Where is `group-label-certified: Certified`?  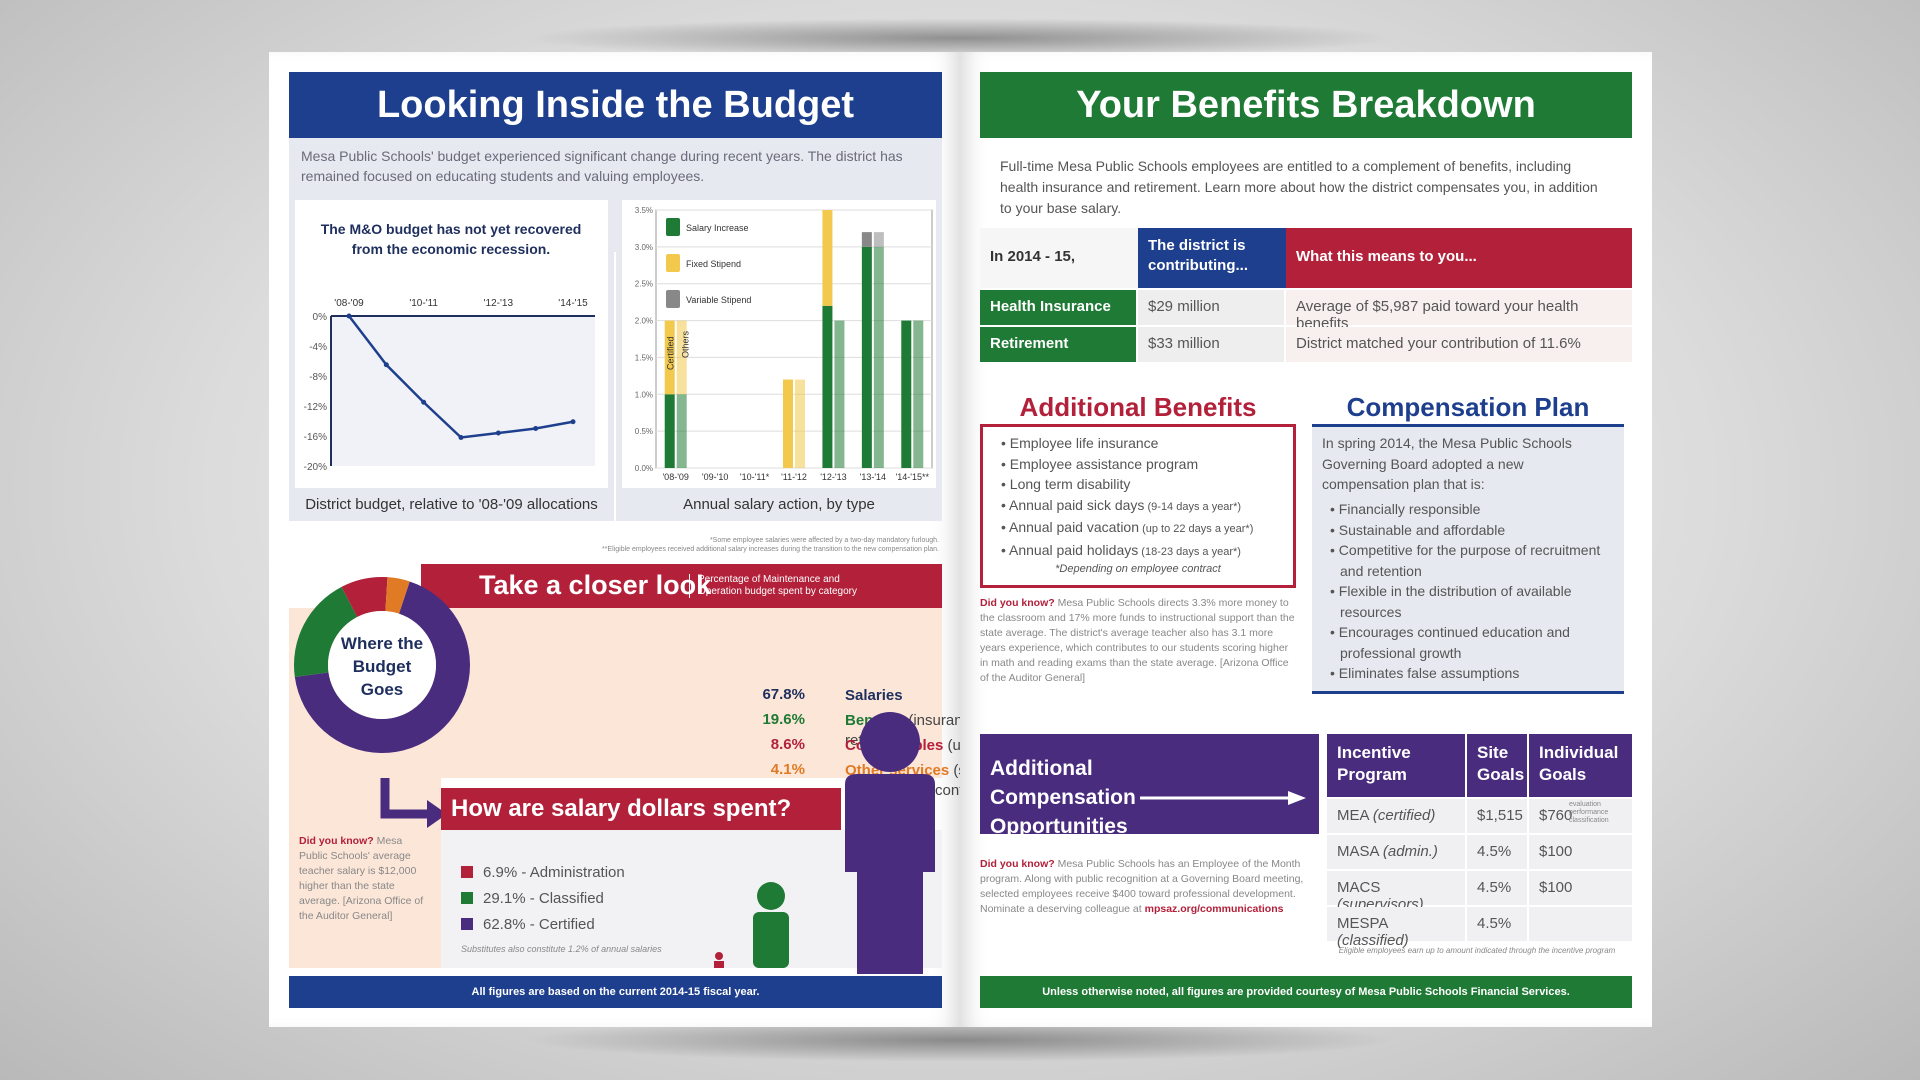
group-label-certified: Certified is located at coordinates (671, 353).